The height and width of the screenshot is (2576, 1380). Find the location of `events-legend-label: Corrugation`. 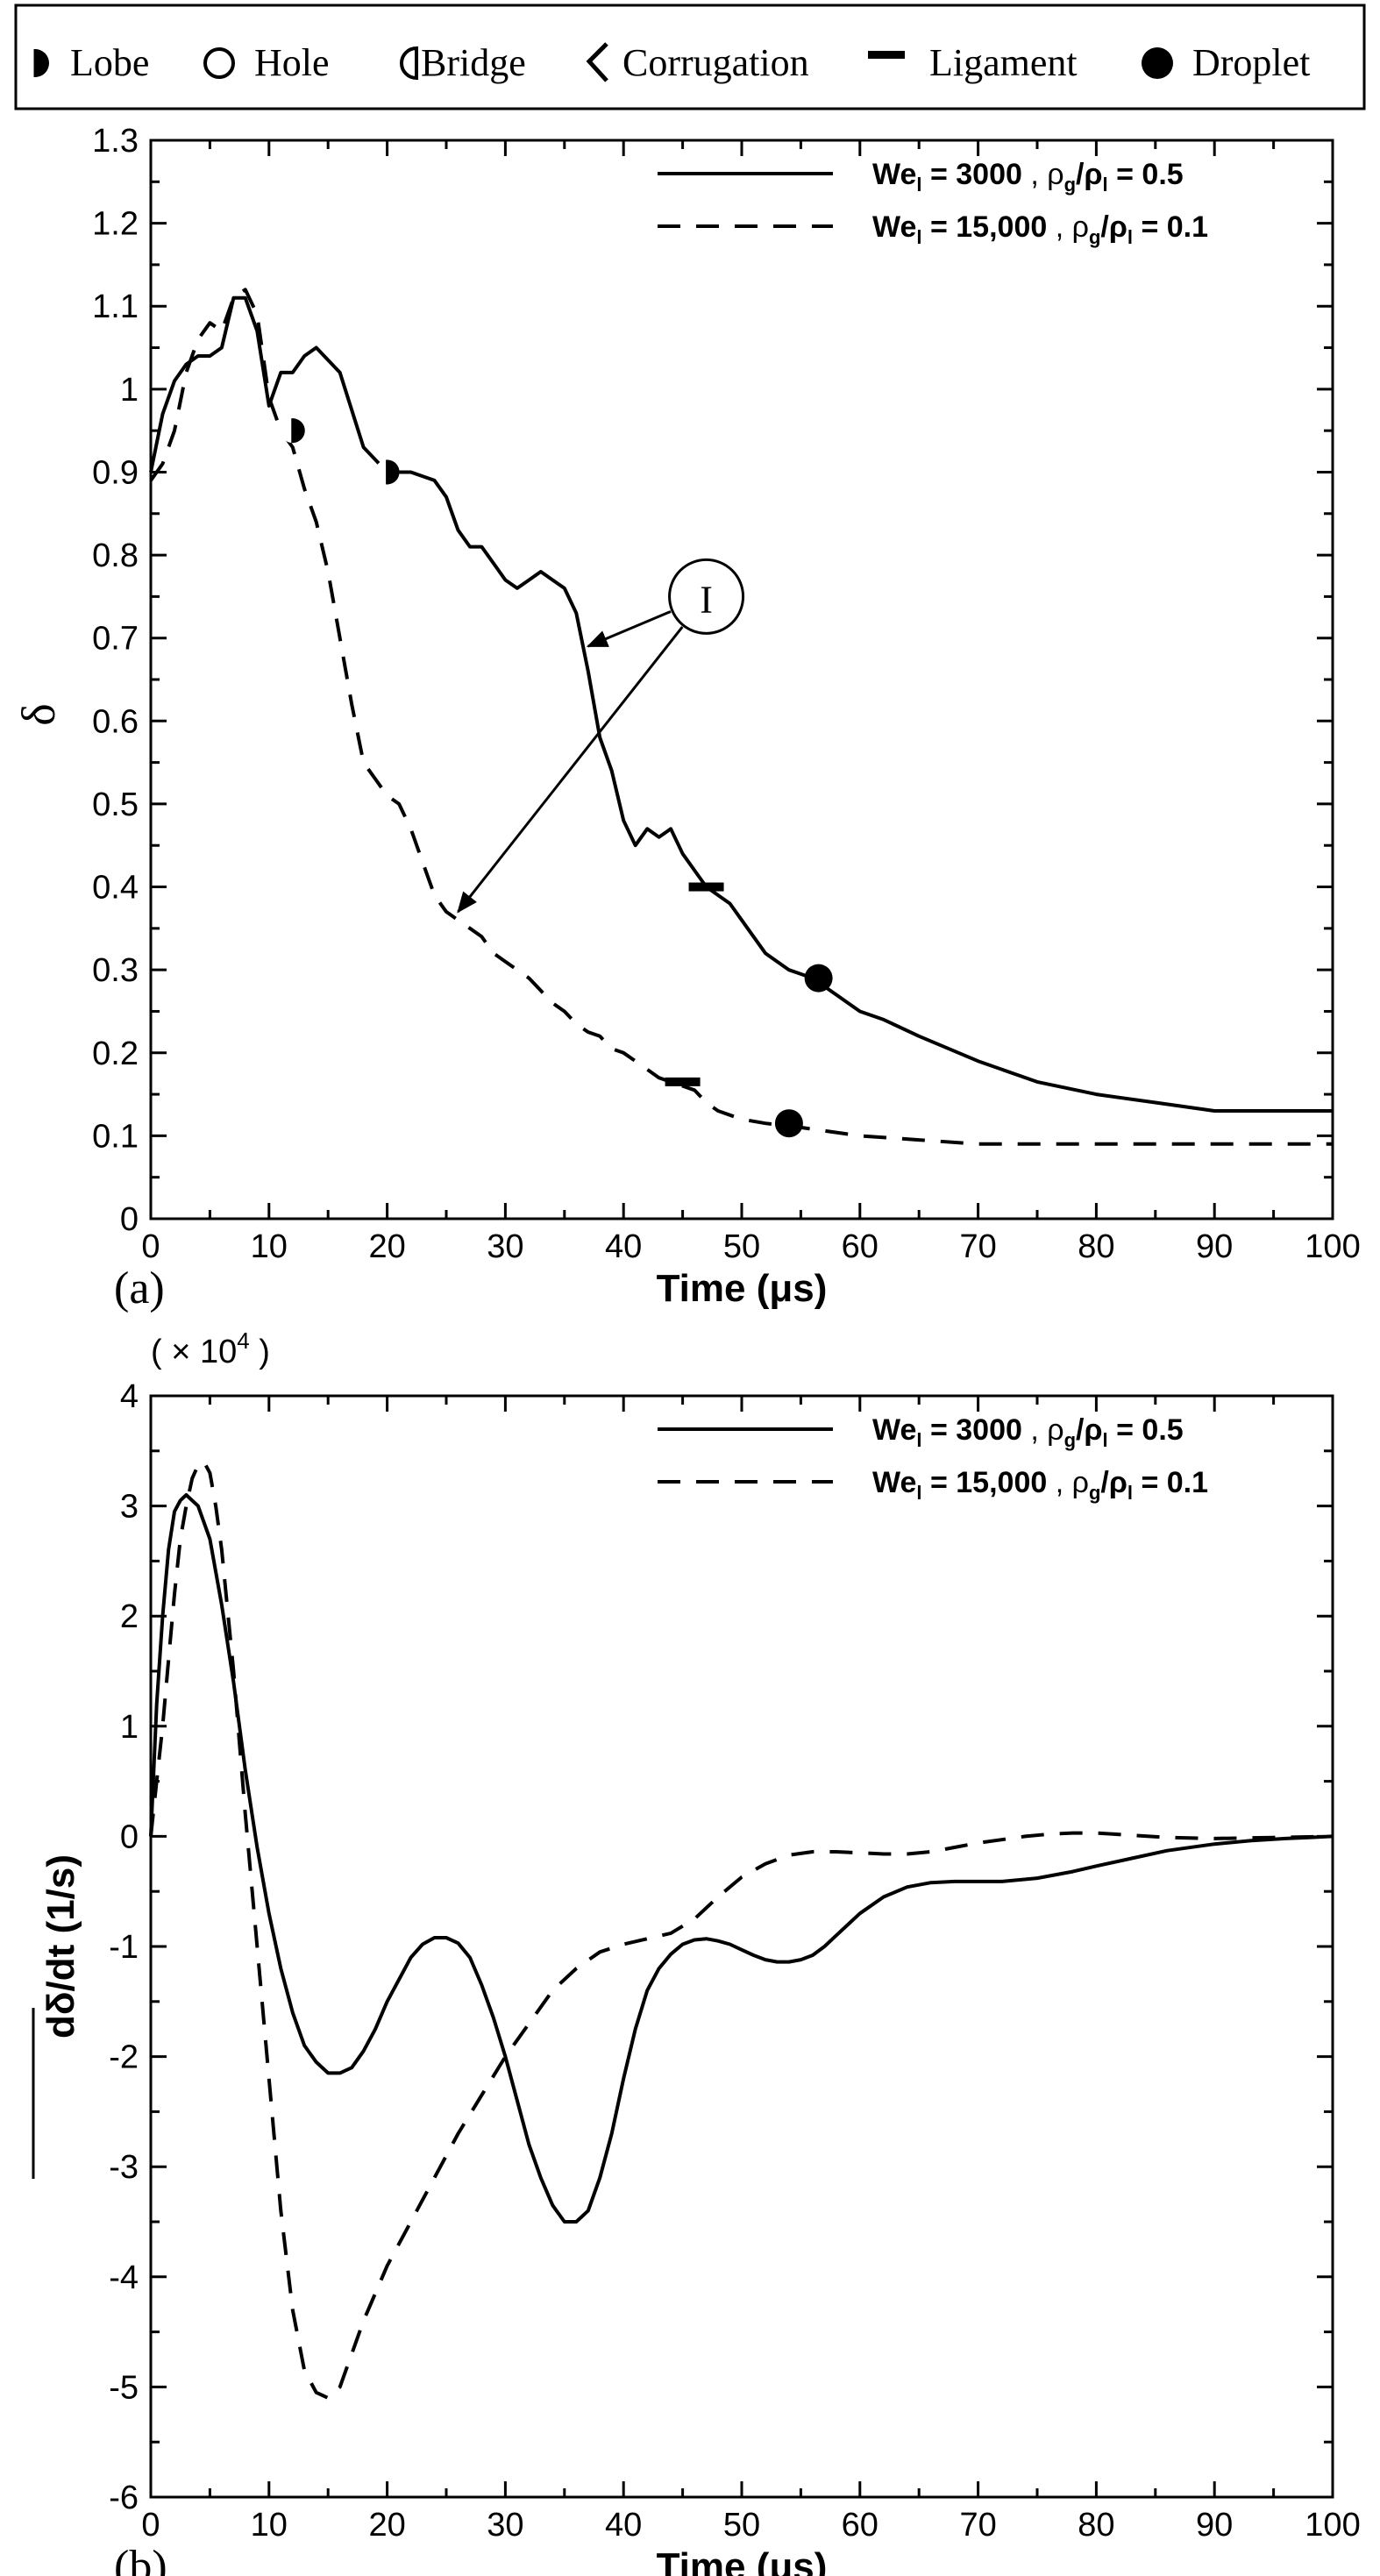

events-legend-label: Corrugation is located at coordinates (715, 62).